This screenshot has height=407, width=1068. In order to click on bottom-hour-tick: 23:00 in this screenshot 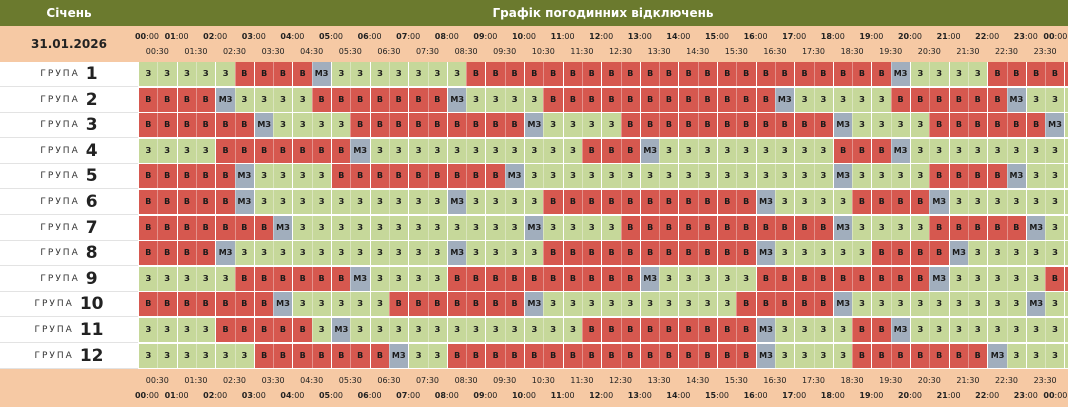, I will do `click(1025, 395)`.